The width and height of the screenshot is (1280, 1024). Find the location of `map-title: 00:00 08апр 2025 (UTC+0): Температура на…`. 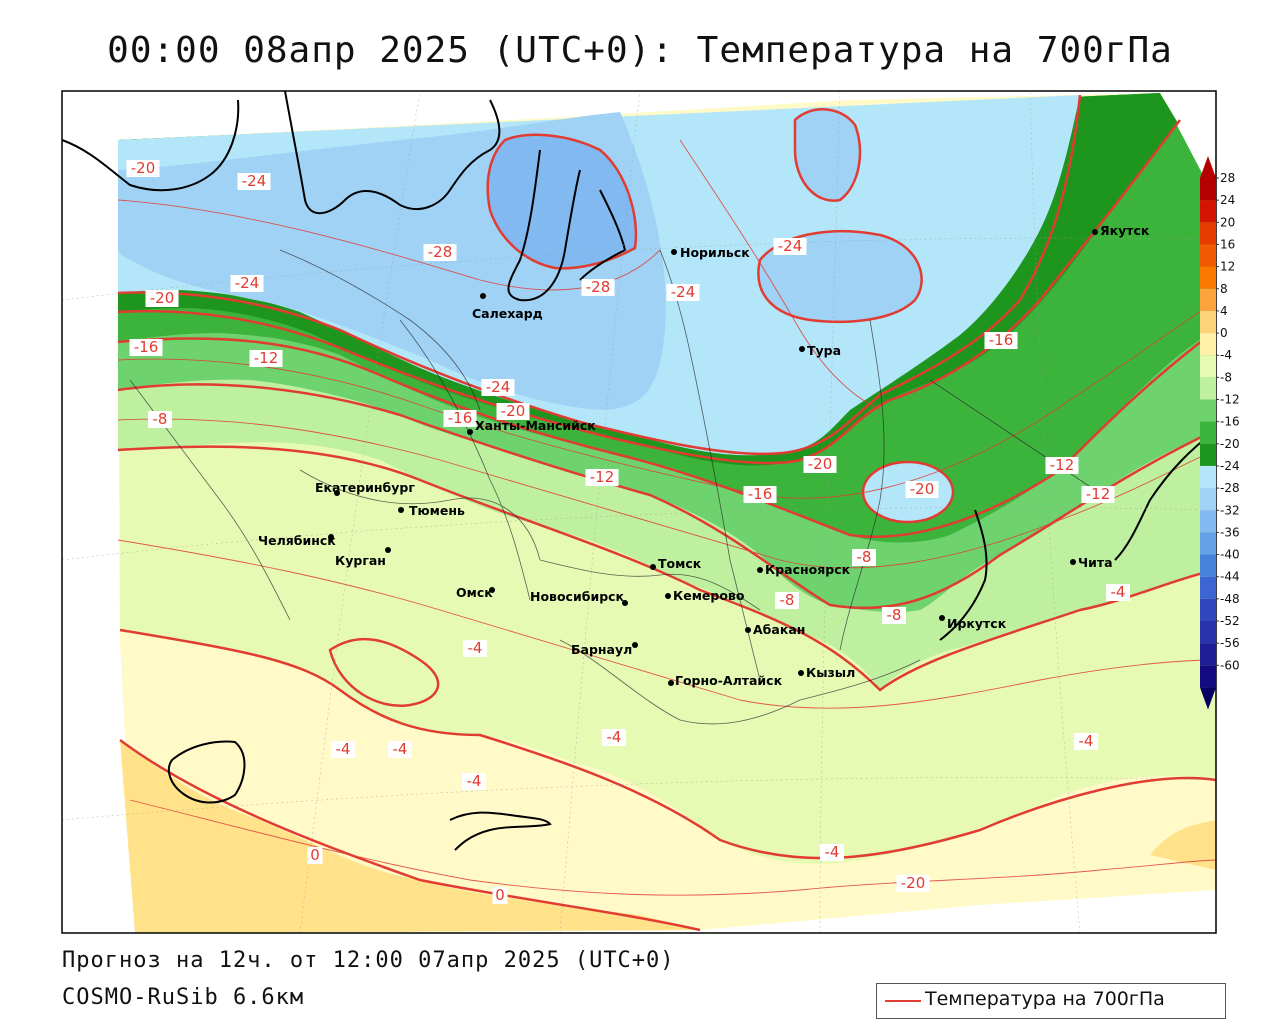

map-title: 00:00 08апр 2025 (UTC+0): Температура на… is located at coordinates (640, 50).